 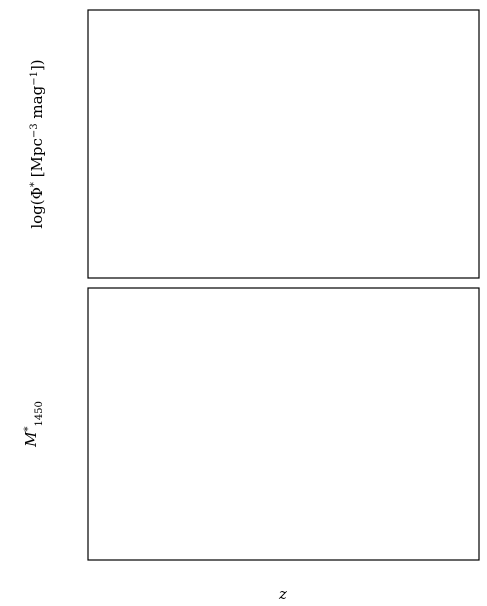 I want to click on top-ylabel: log(Φ* [Mpc−3 mag−1]), so click(x=37, y=143).